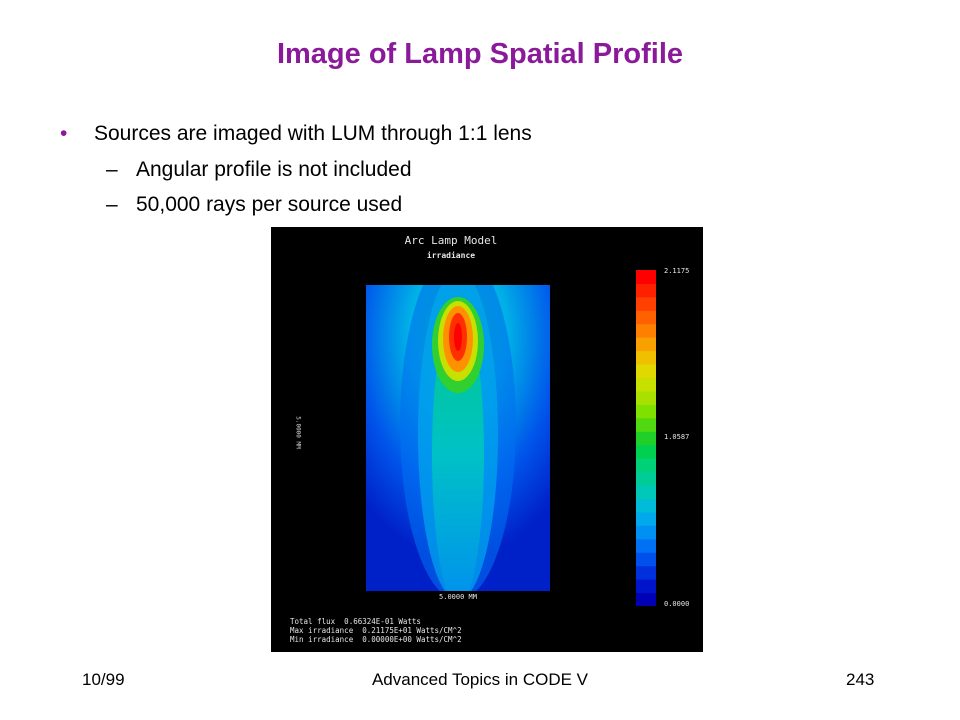 This screenshot has height=720, width=960. Describe the element at coordinates (376, 639) in the screenshot. I see `stats-line-min: Min irradiance 0.00000E+00 Watts/CM^2` at that location.